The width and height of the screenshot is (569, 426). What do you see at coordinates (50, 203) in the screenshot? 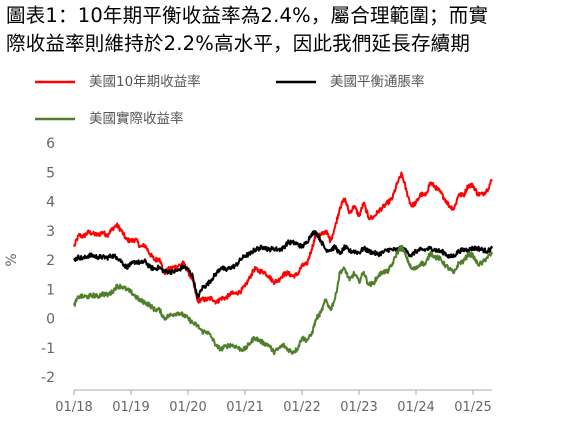
I see `y-tick-label: 4` at bounding box center [50, 203].